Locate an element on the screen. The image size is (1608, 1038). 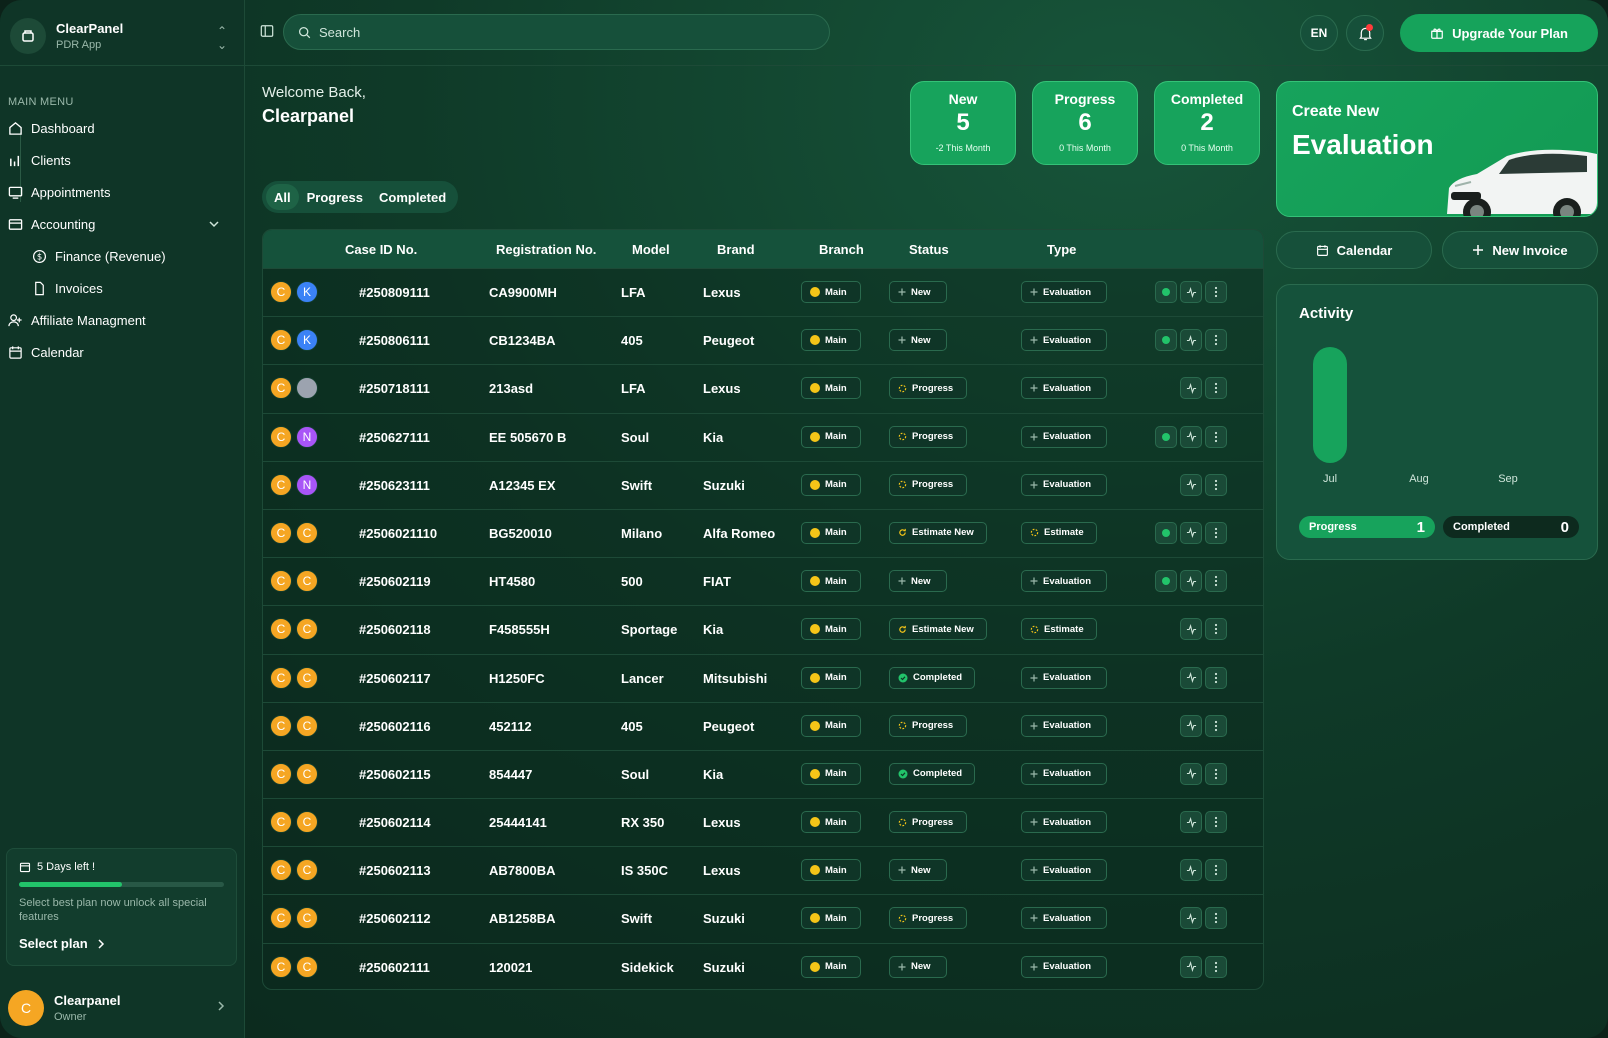
sidebar-item-clients: Clients is located at coordinates (122, 160).